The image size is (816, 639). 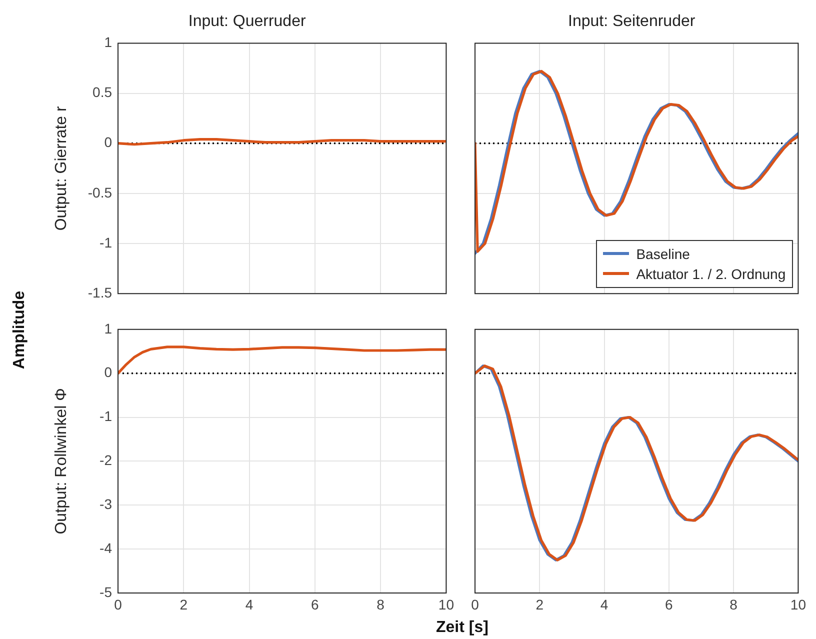 What do you see at coordinates (61, 168) in the screenshot?
I see `y-axis-title: Output: Gierrate r` at bounding box center [61, 168].